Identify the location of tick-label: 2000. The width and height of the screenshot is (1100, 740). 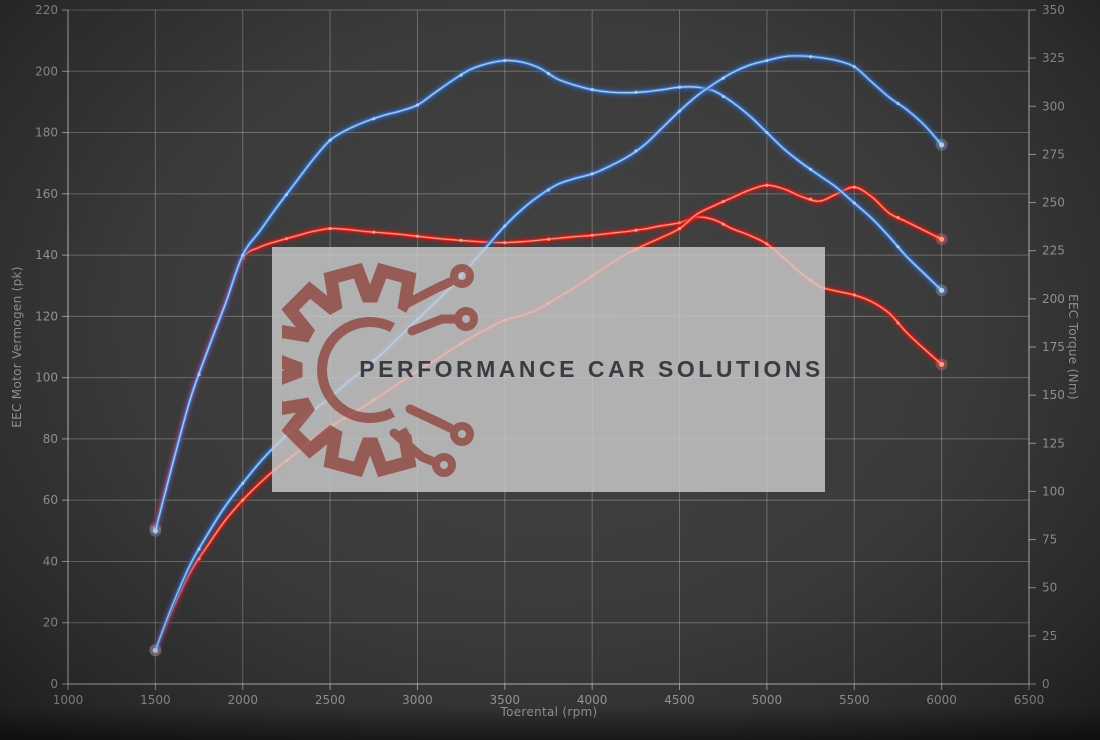
(242, 700).